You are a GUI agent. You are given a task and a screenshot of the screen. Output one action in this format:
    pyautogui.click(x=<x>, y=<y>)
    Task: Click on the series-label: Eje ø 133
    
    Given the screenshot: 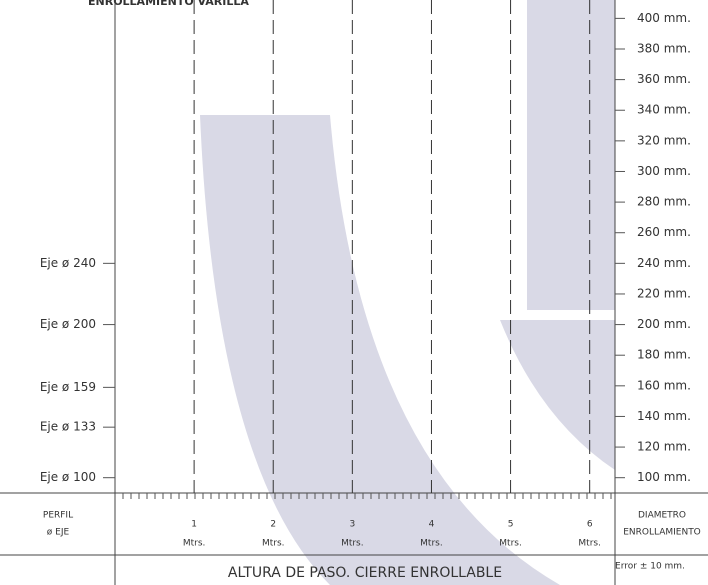 What is the action you would take?
    pyautogui.click(x=68, y=427)
    